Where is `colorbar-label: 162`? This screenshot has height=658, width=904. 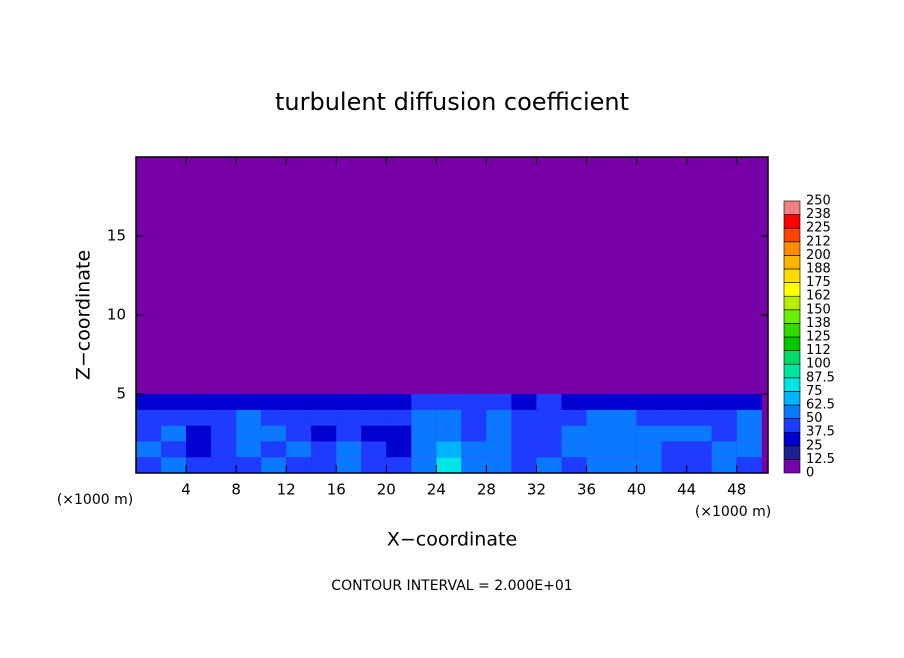
colorbar-label: 162 is located at coordinates (818, 296).